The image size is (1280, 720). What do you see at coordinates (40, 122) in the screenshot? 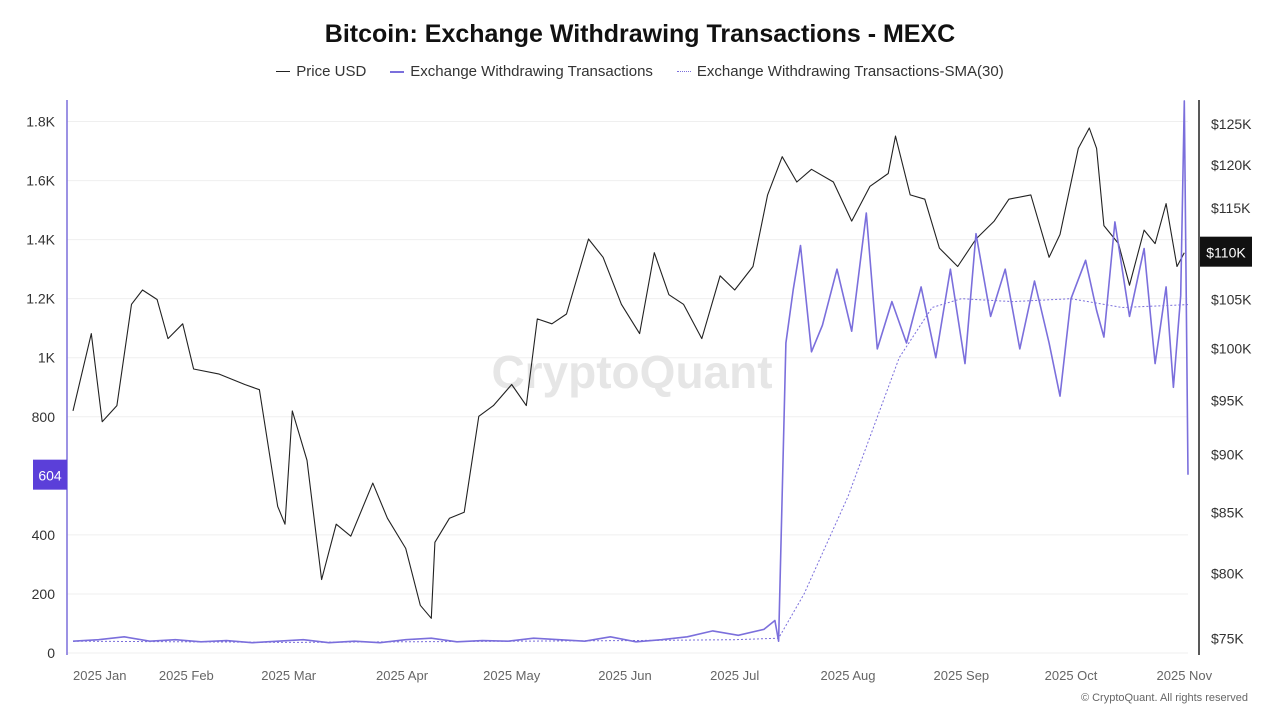
I see `y-left-tick-label: 1.8K` at bounding box center [40, 122].